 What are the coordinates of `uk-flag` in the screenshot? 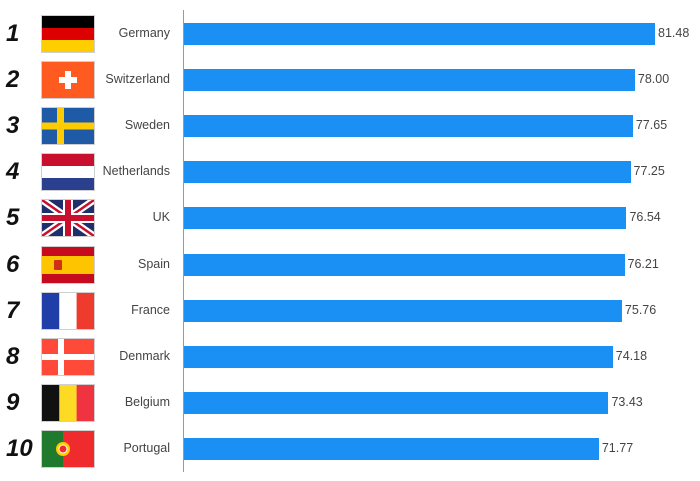 It's located at (68, 218).